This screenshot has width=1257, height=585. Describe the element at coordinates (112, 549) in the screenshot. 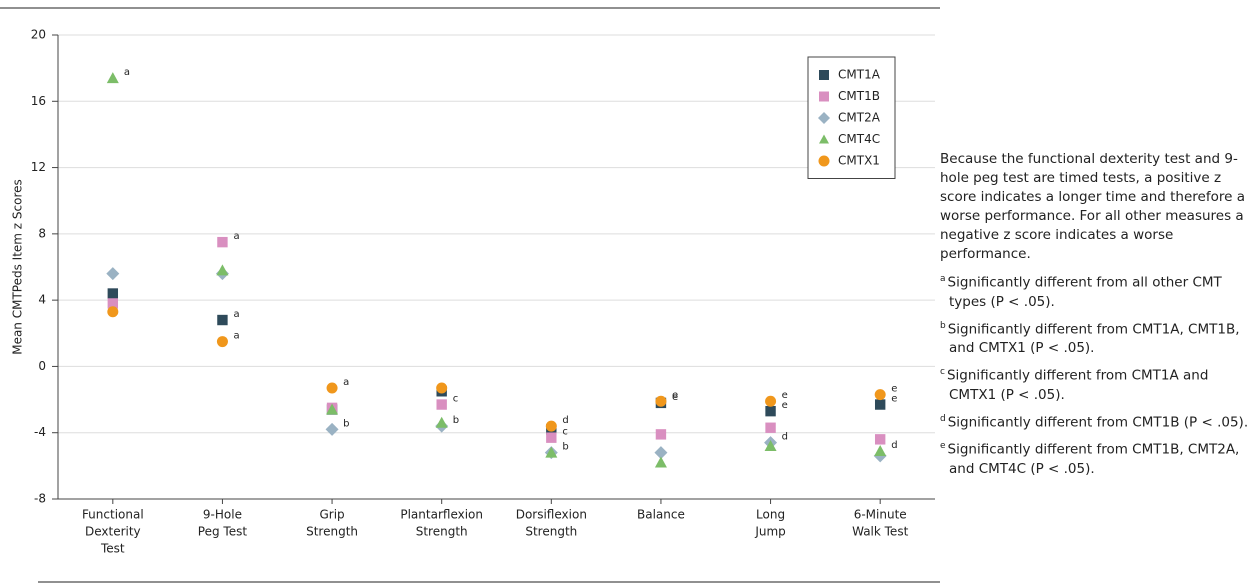

I see `x-tick-label: Test` at that location.